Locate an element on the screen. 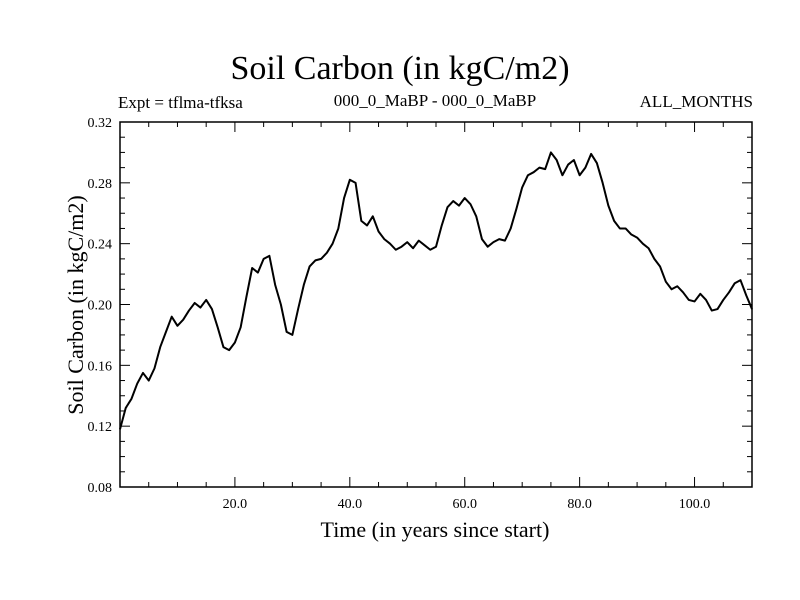 The image size is (800, 600). x-tick-label: 100.0 is located at coordinates (695, 504).